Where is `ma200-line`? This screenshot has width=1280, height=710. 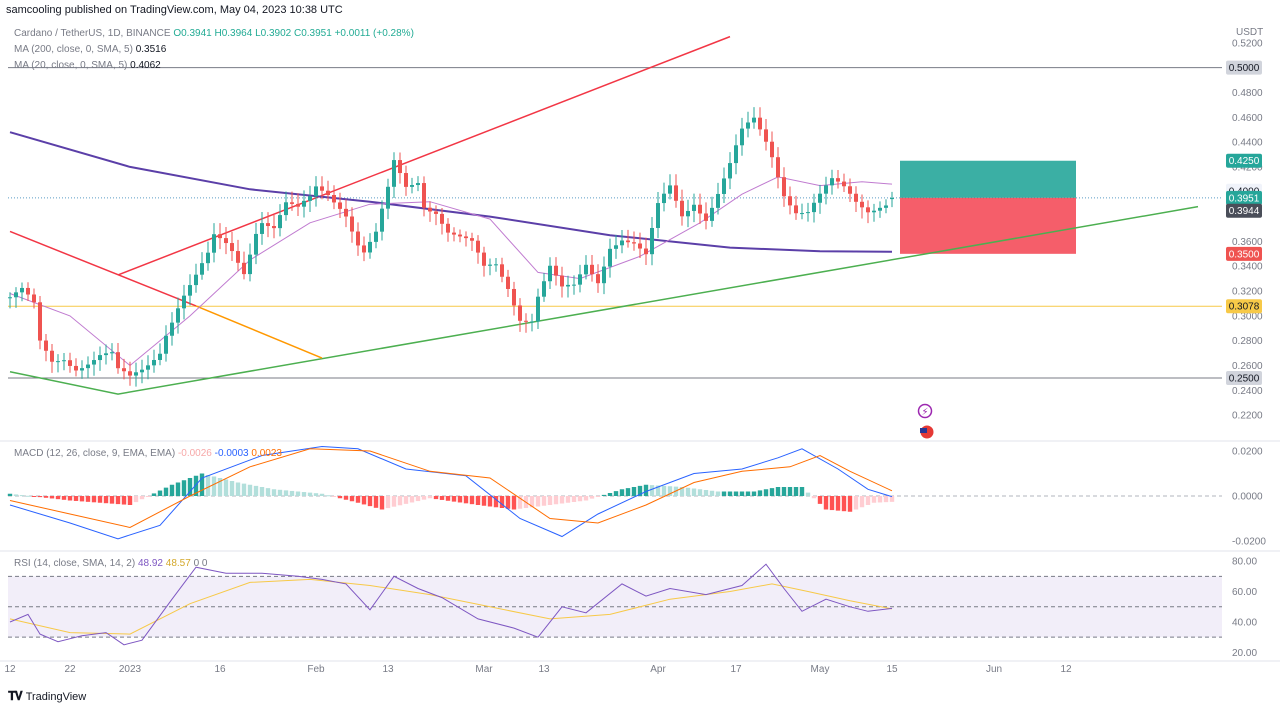 ma200-line is located at coordinates (451, 192).